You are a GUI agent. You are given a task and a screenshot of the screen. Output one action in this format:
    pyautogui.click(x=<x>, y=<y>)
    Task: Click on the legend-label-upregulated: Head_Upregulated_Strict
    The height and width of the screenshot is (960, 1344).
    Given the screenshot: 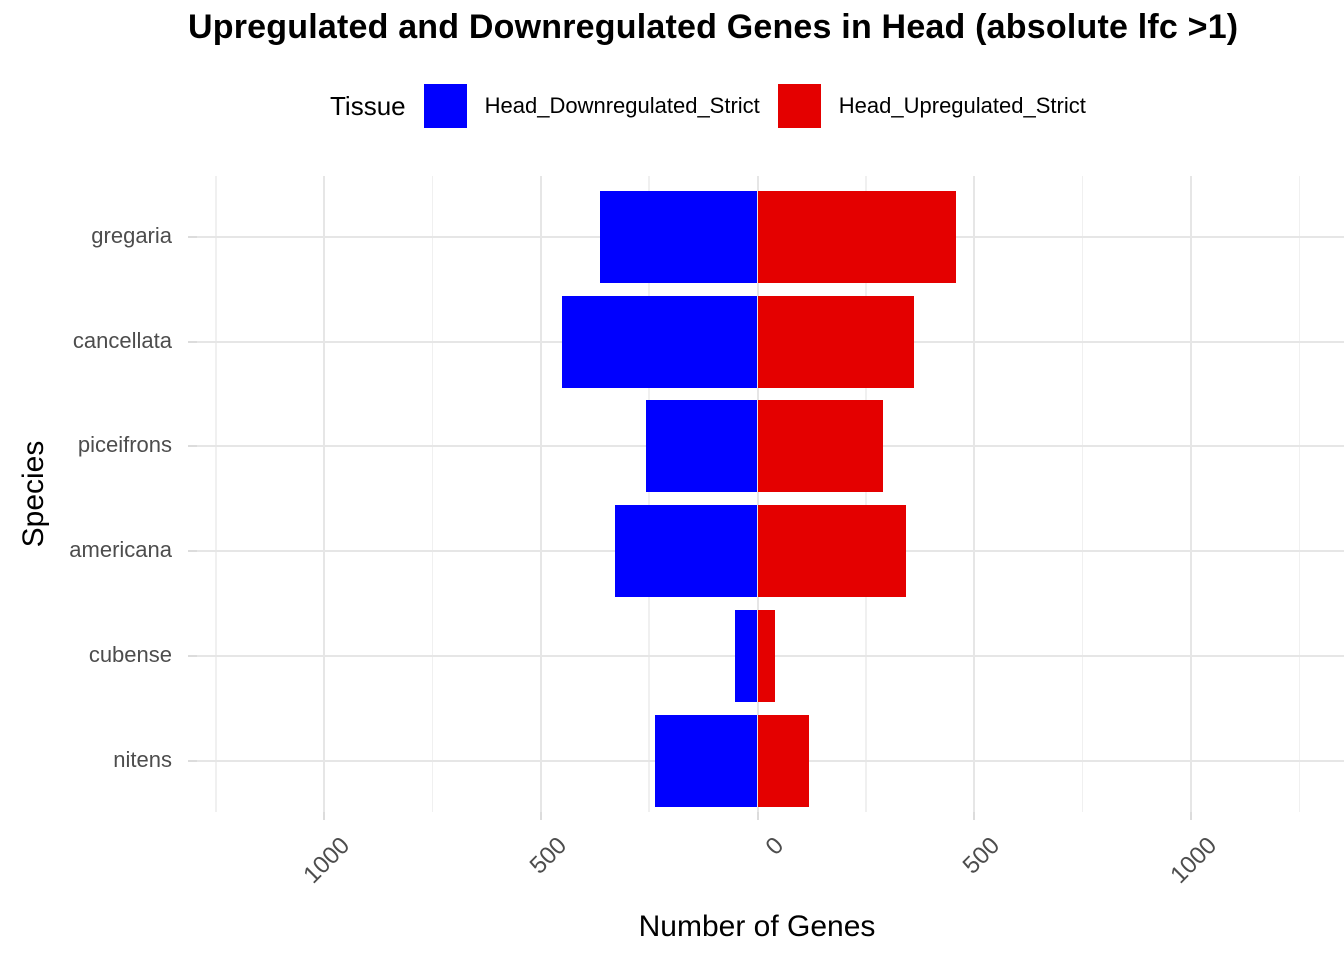 What is the action you would take?
    pyautogui.click(x=962, y=105)
    